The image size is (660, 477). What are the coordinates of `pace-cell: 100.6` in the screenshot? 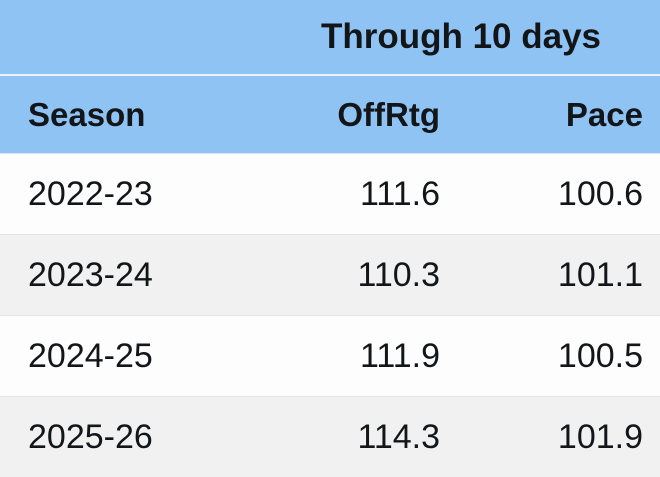 It's located at (558, 194).